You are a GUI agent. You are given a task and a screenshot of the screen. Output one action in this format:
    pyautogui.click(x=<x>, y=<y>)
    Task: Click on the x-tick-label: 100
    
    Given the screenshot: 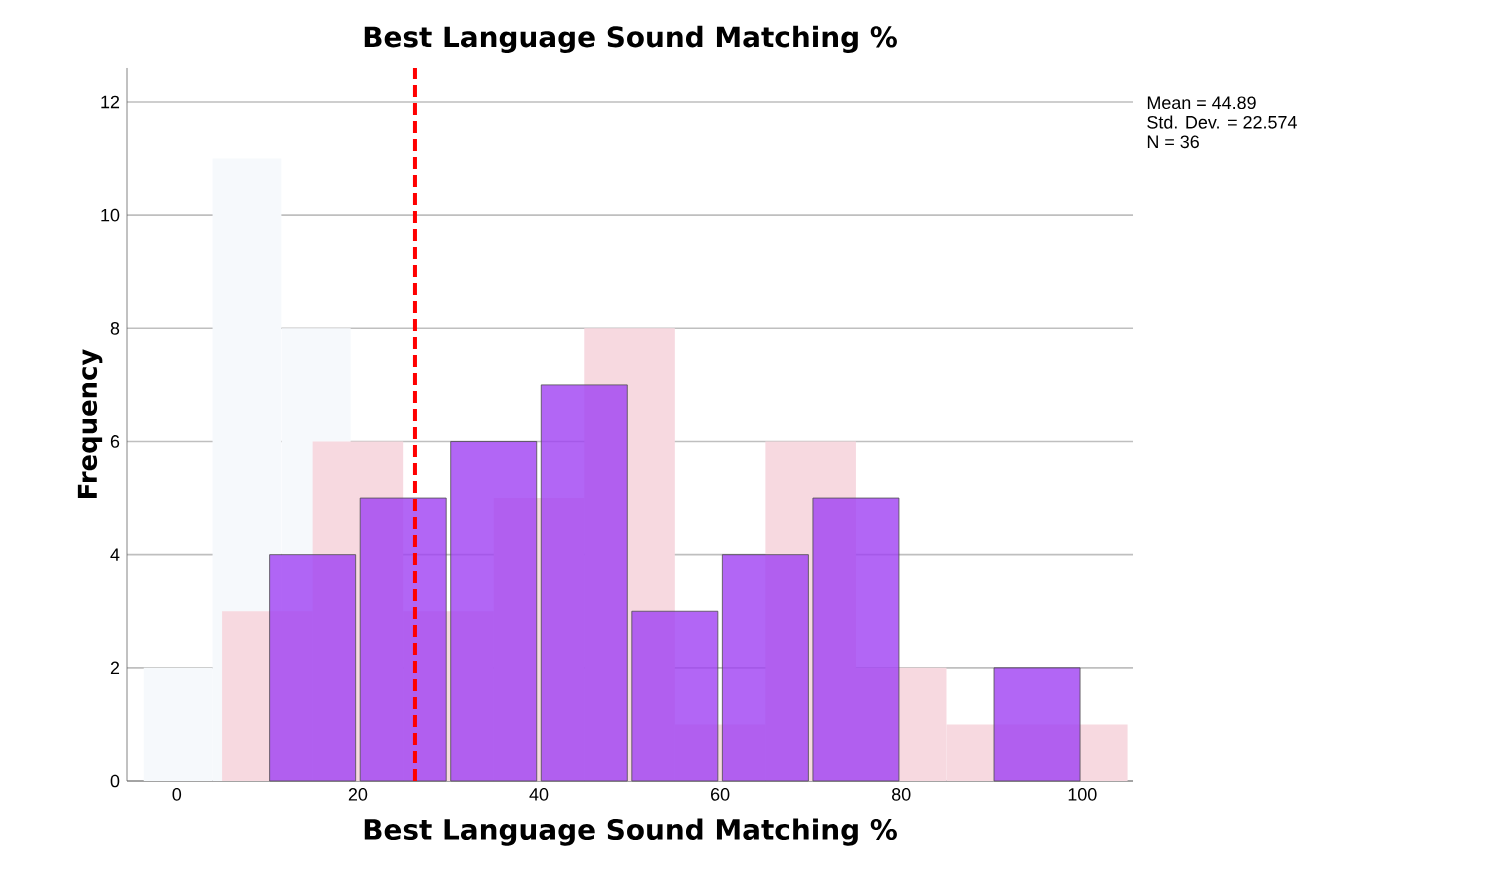 What is the action you would take?
    pyautogui.click(x=1082, y=794)
    